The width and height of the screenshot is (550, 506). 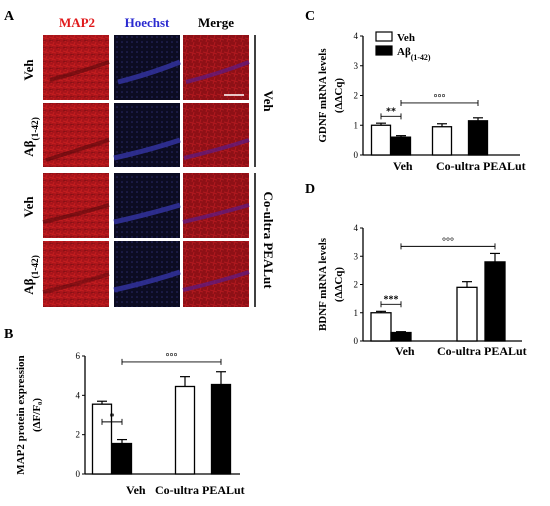 What do you see at coordinates (31, 275) in the screenshot?
I see `row-label-4: Aβ(1-42)` at bounding box center [31, 275].